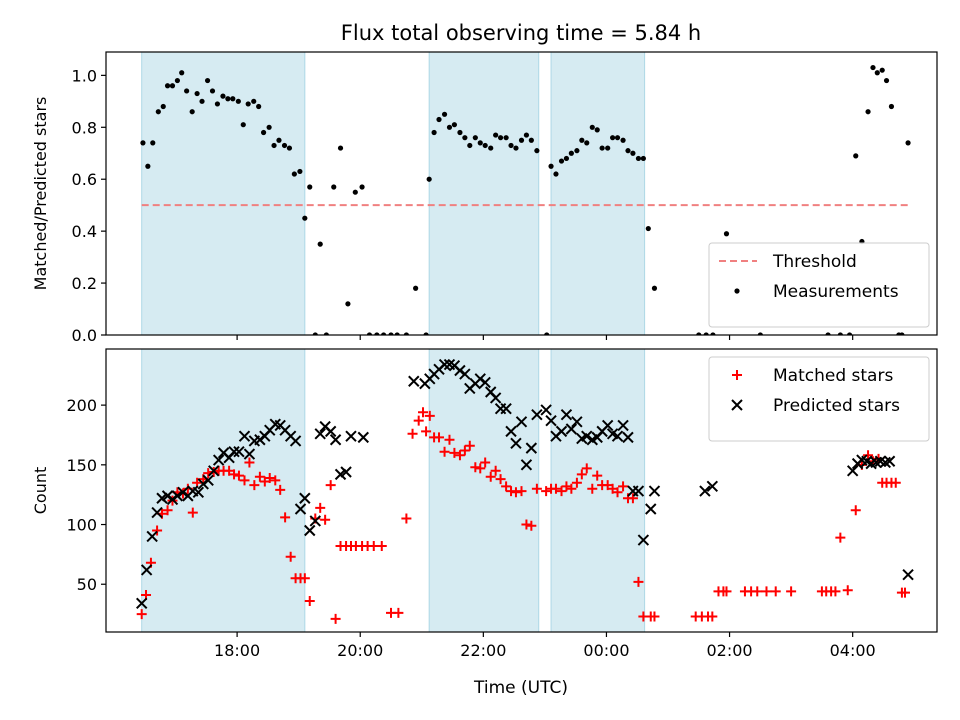 This screenshot has width=960, height=720. Describe the element at coordinates (836, 292) in the screenshot. I see `legend-label: Measurements` at that location.